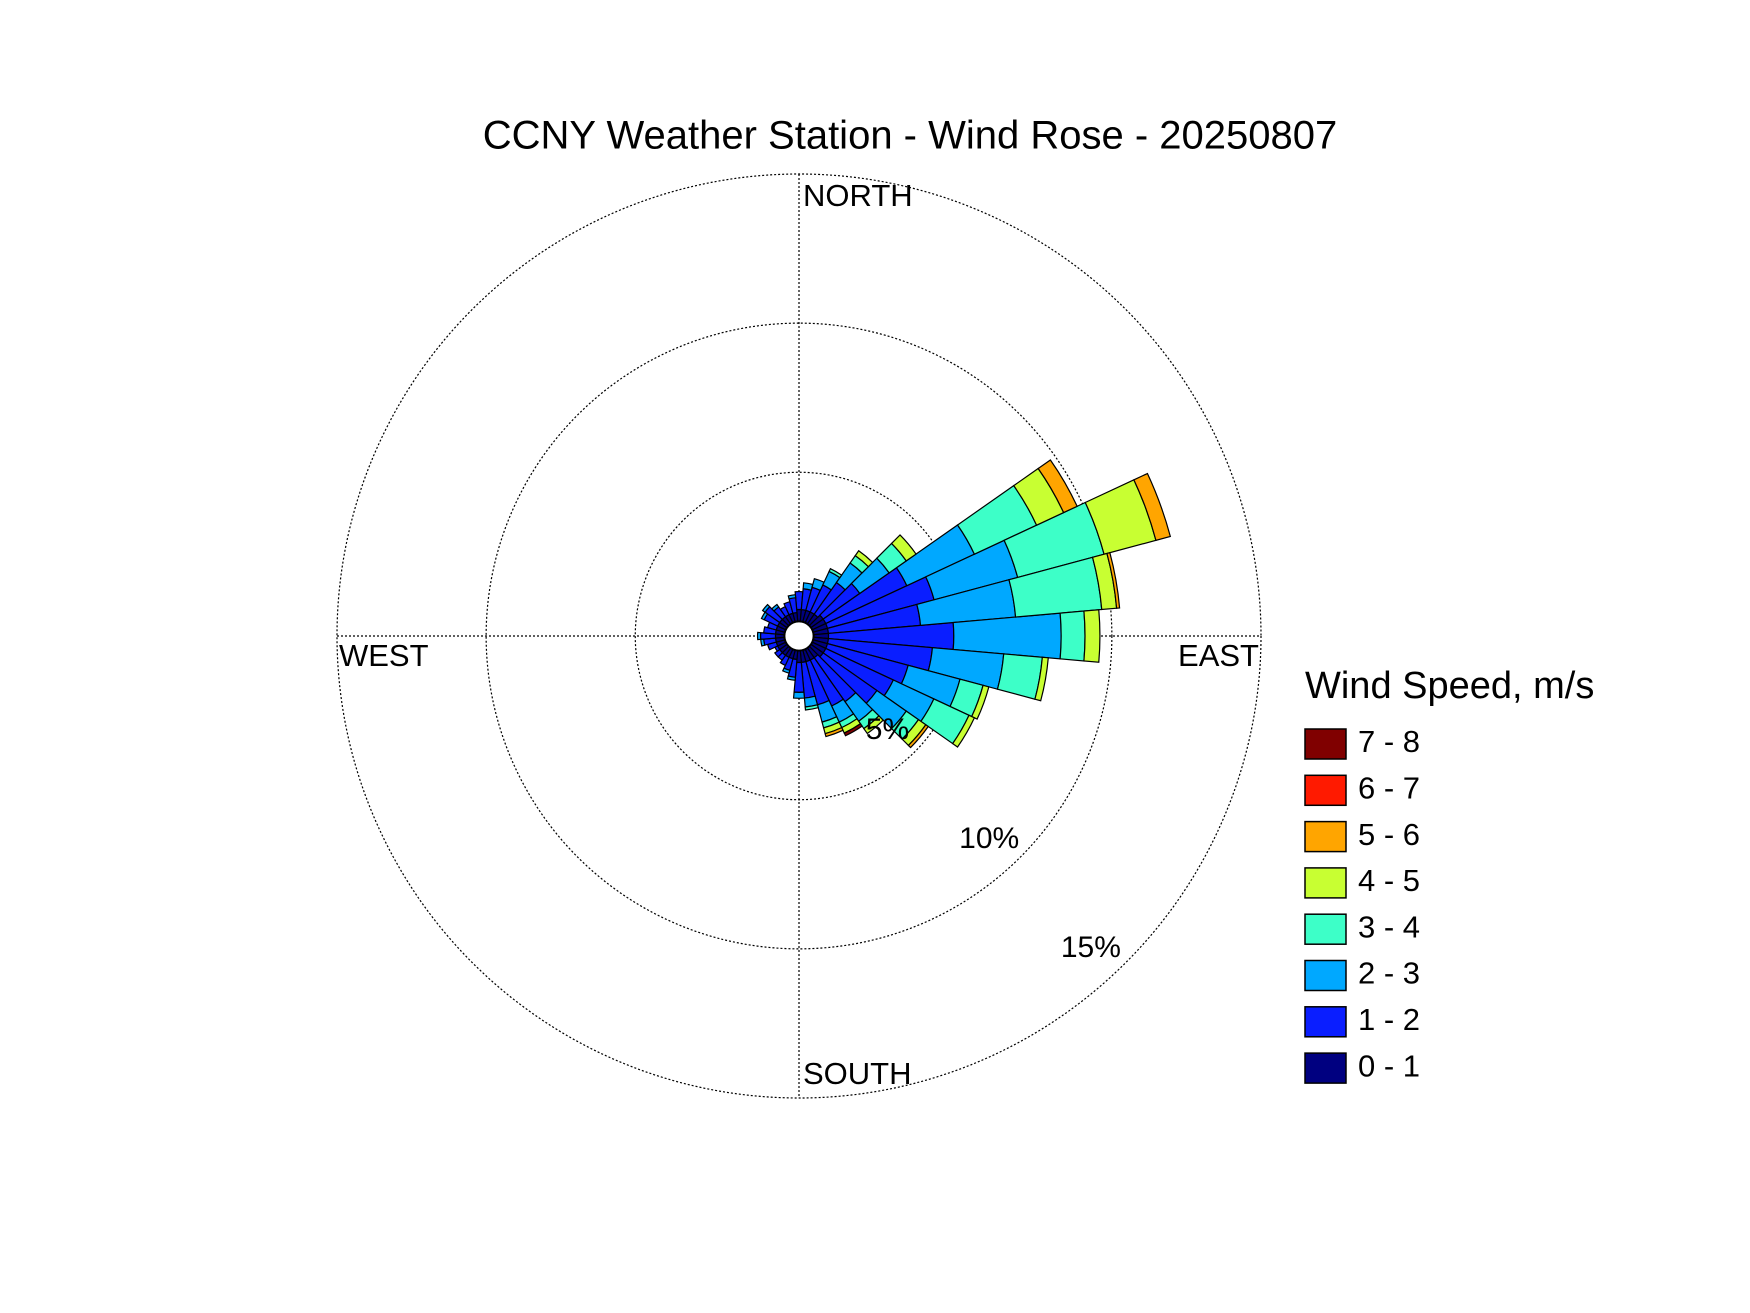 The image size is (1750, 1313). What do you see at coordinates (1389, 1065) in the screenshot?
I see `legend-label: 0 - 1` at bounding box center [1389, 1065].